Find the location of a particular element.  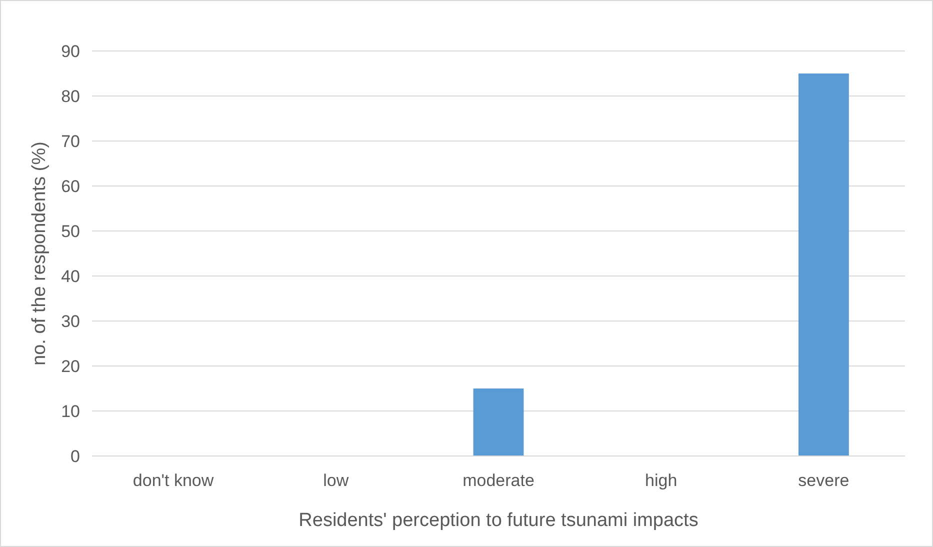

x-tick-label: low is located at coordinates (336, 480).